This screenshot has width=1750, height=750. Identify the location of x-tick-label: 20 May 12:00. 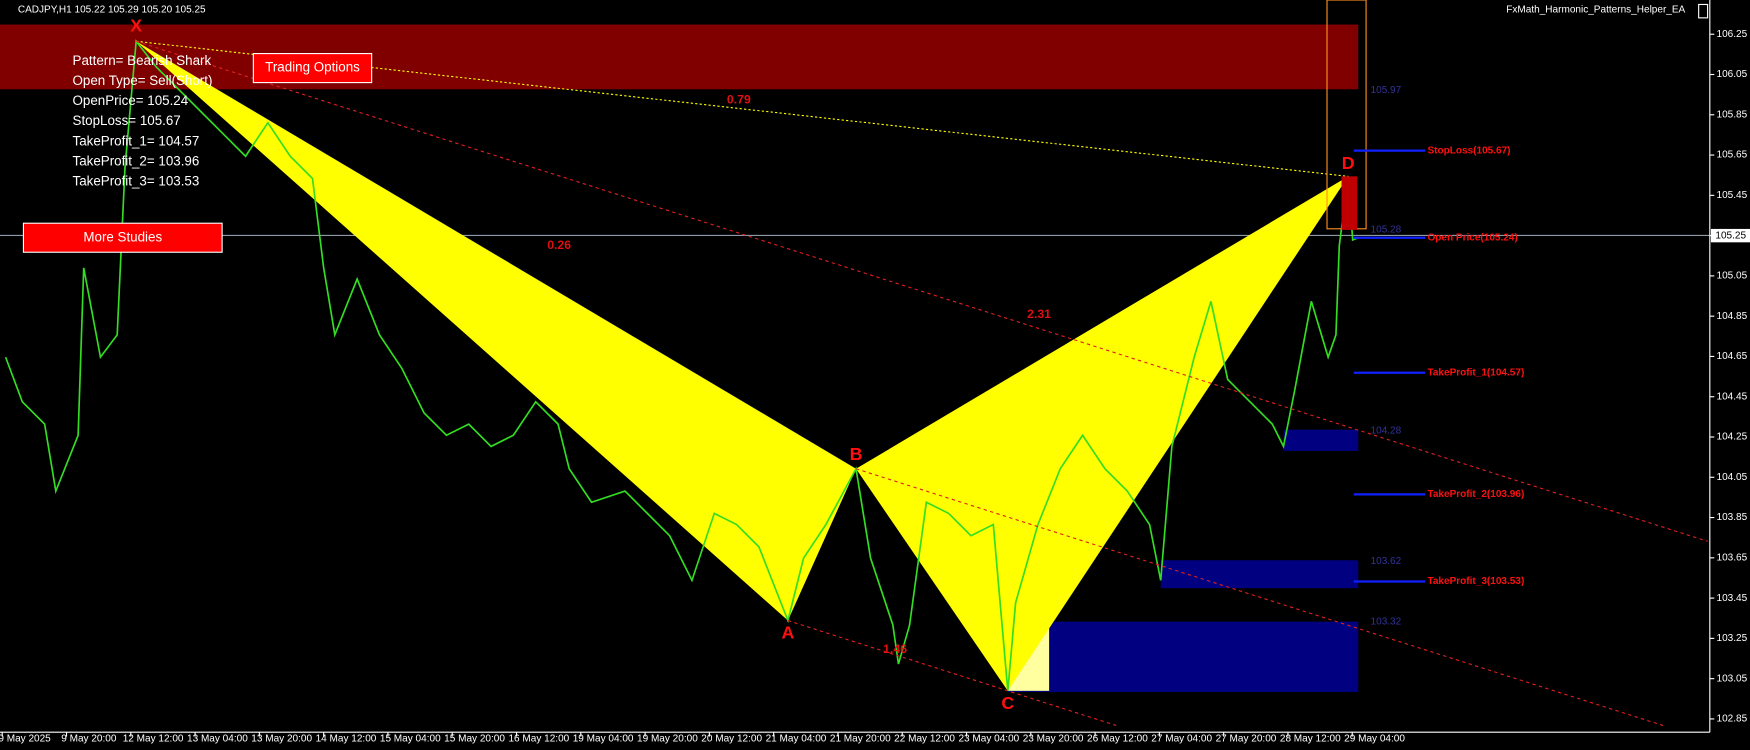
(731, 738).